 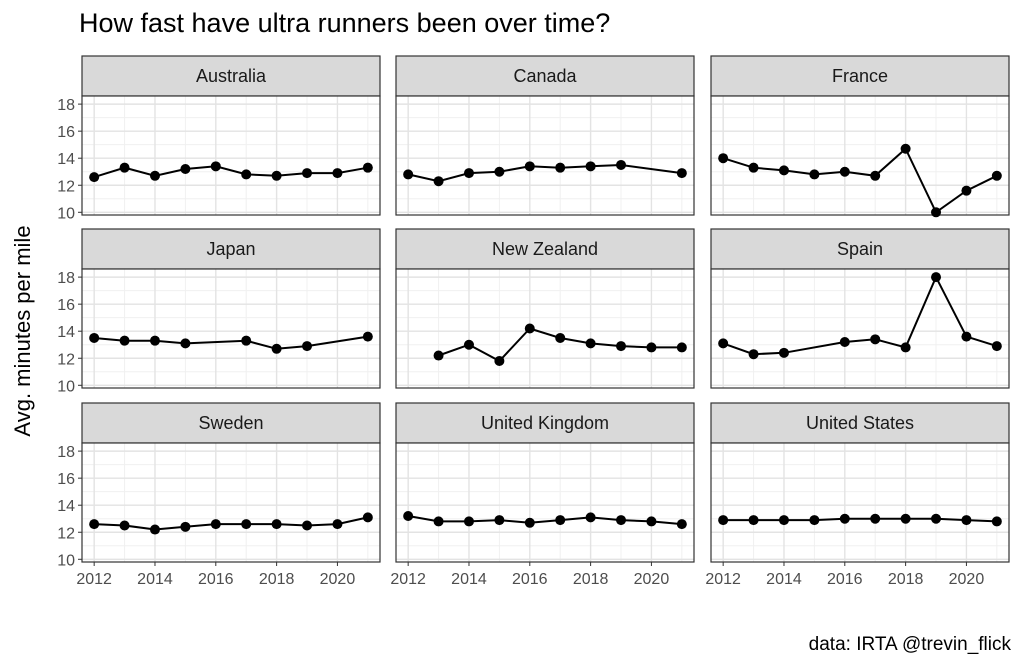 I want to click on strip-label-australia: Australia, so click(x=231, y=76).